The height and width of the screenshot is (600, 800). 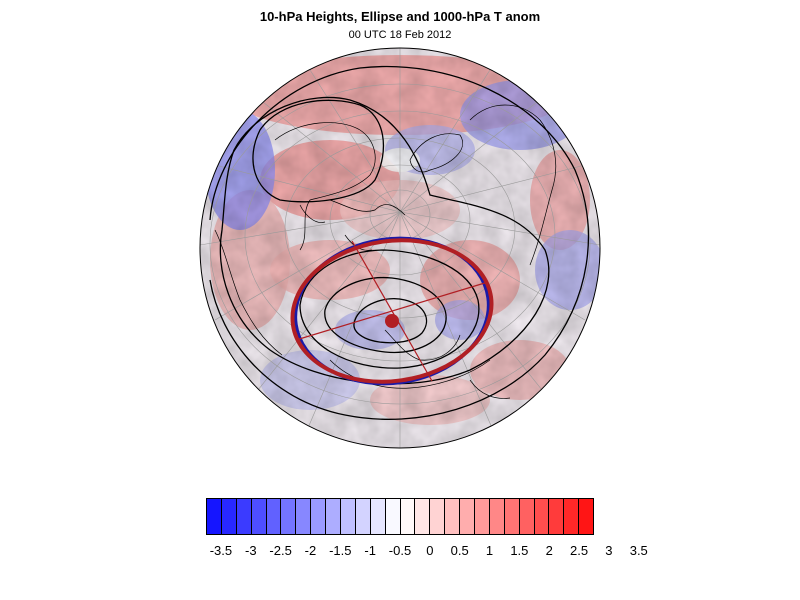 I want to click on map-subtitle: 00 UTC 18 Feb 2012, so click(x=400, y=35).